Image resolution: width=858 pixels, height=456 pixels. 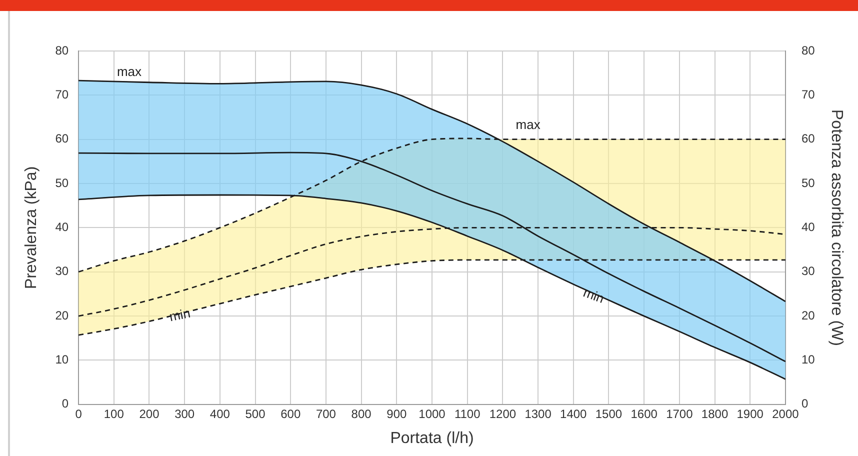 What do you see at coordinates (608, 413) in the screenshot?
I see `x-tick-label: 1500` at bounding box center [608, 413].